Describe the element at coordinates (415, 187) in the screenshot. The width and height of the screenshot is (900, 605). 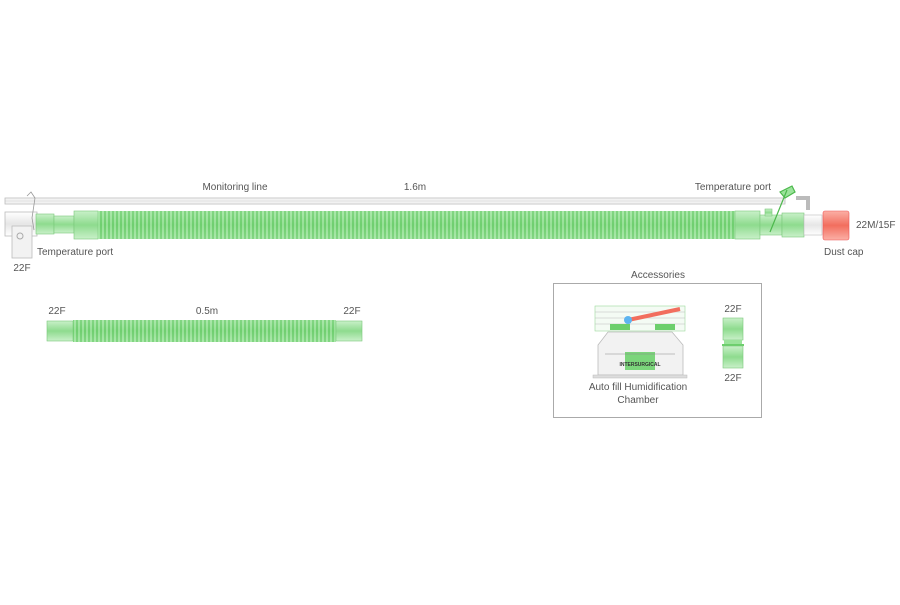
I see `length-label: 1.6m` at that location.